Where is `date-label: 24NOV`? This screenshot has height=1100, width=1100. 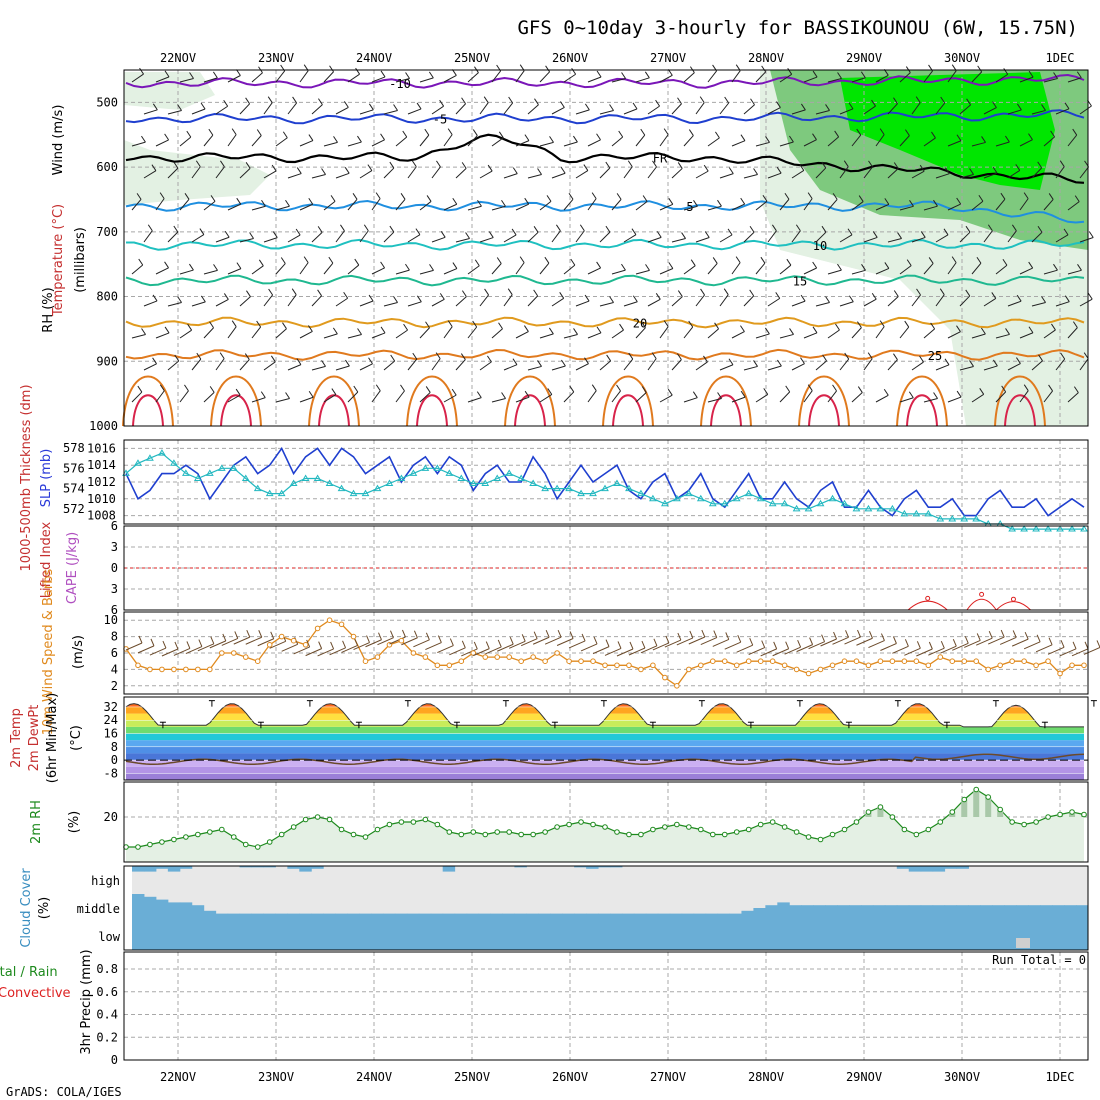 date-label: 24NOV is located at coordinates (374, 1077).